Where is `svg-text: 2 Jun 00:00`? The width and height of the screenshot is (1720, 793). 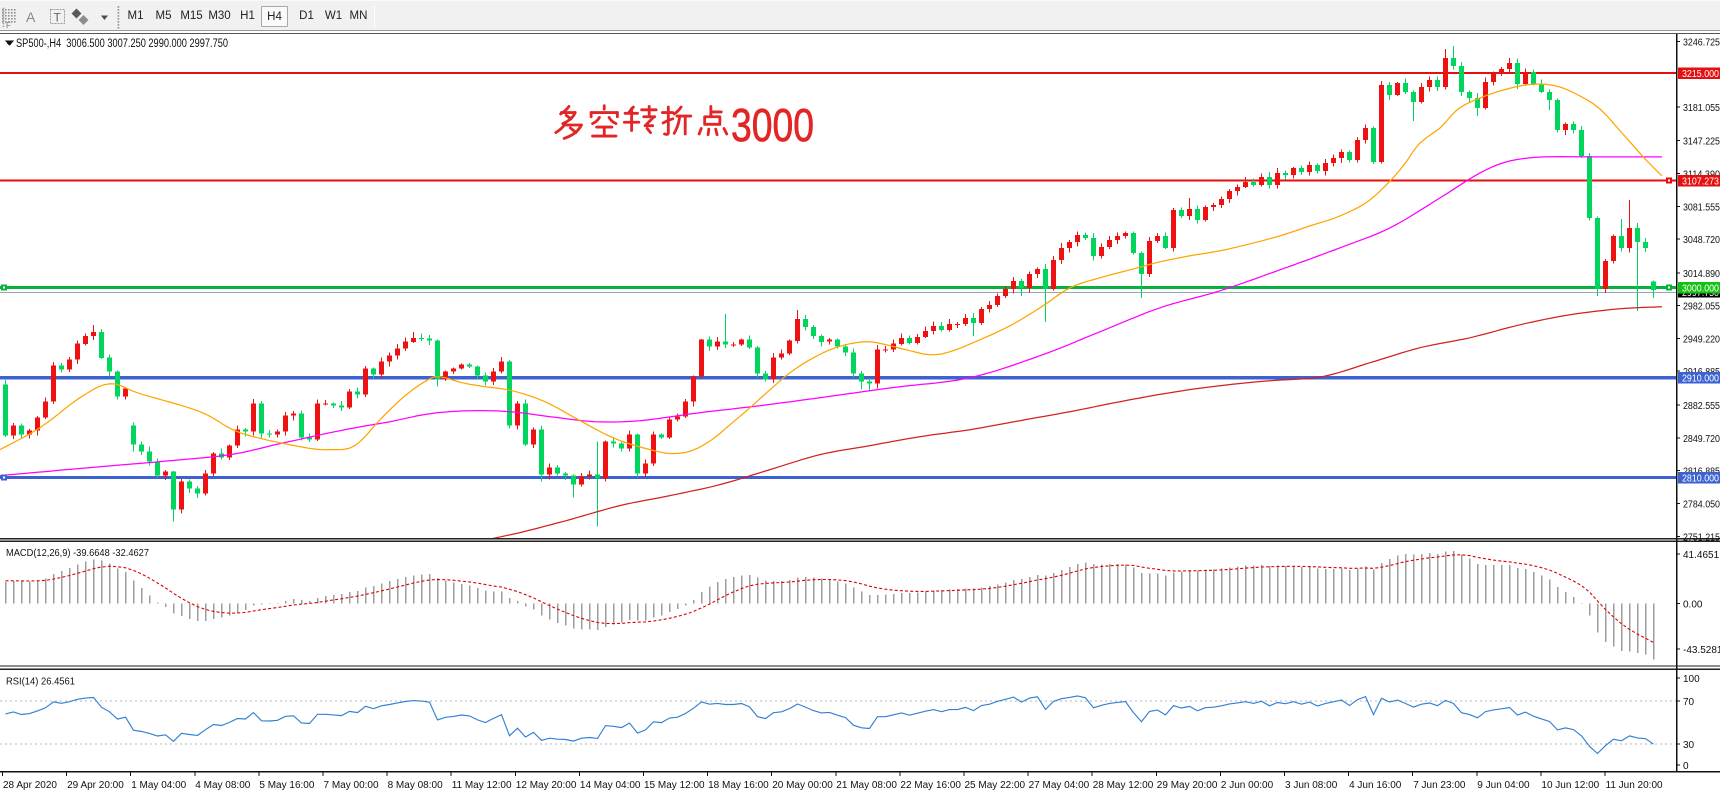 svg-text: 2 Jun 00:00 is located at coordinates (1247, 785).